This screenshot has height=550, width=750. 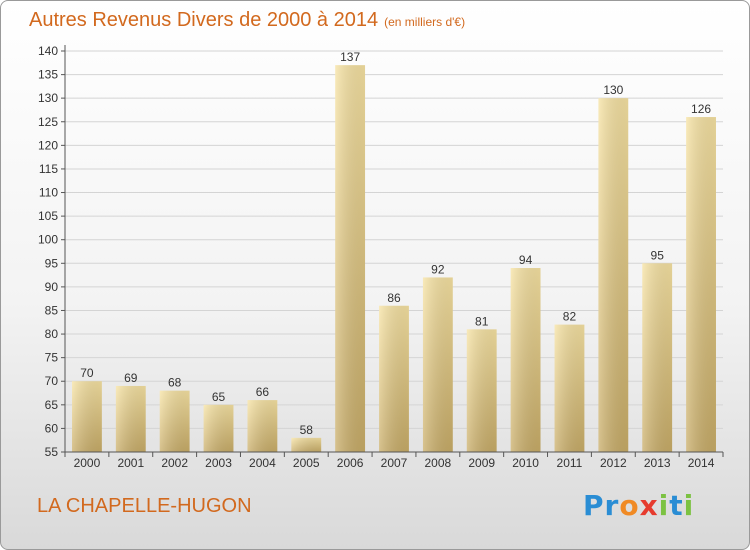 I want to click on y-tick-label: 120, so click(x=48, y=145).